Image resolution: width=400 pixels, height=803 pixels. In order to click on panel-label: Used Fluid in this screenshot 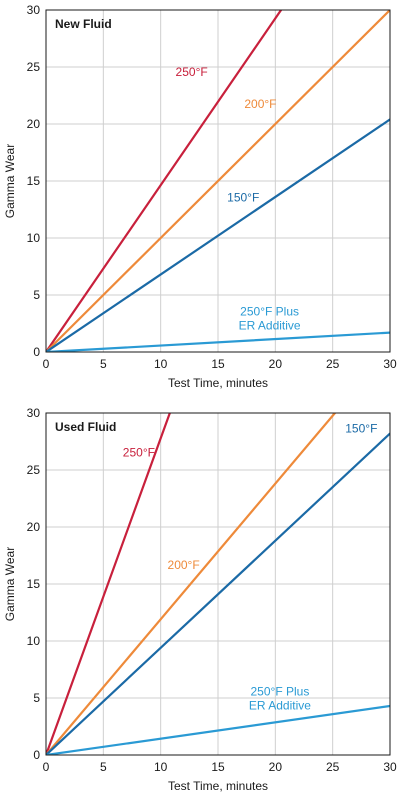, I will do `click(85, 427)`.